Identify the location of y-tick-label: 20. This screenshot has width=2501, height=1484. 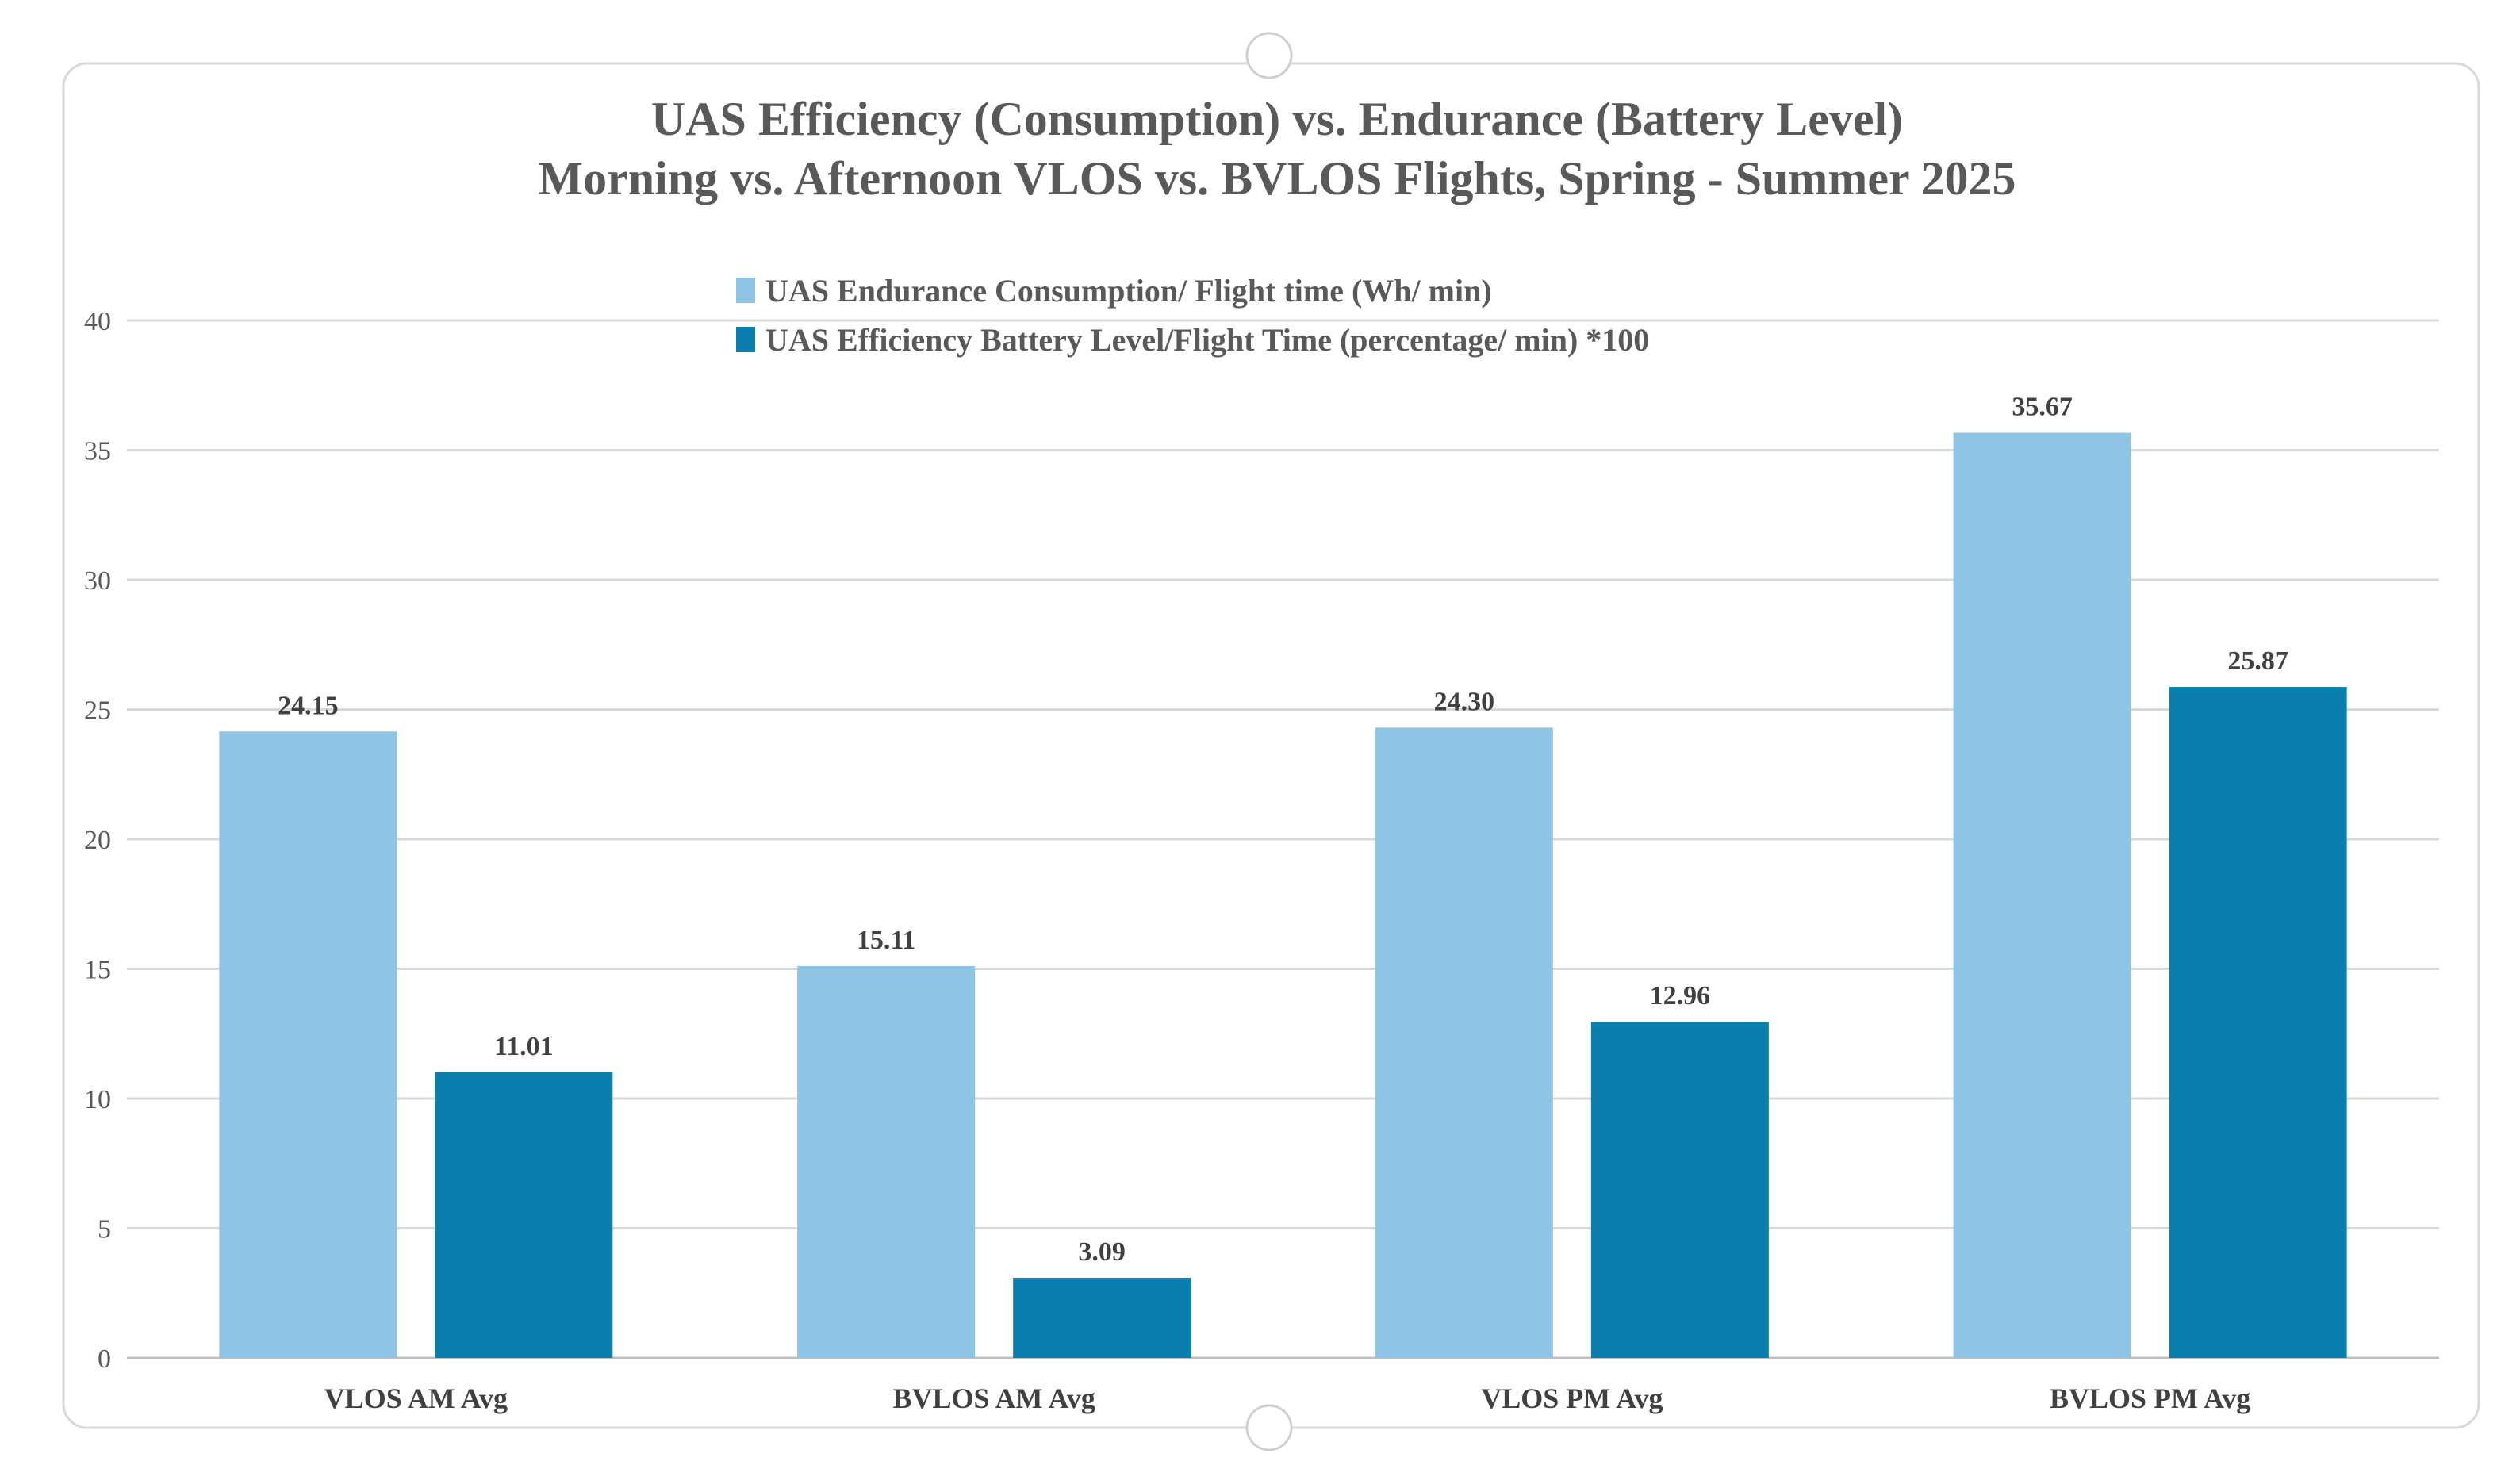
(97, 841).